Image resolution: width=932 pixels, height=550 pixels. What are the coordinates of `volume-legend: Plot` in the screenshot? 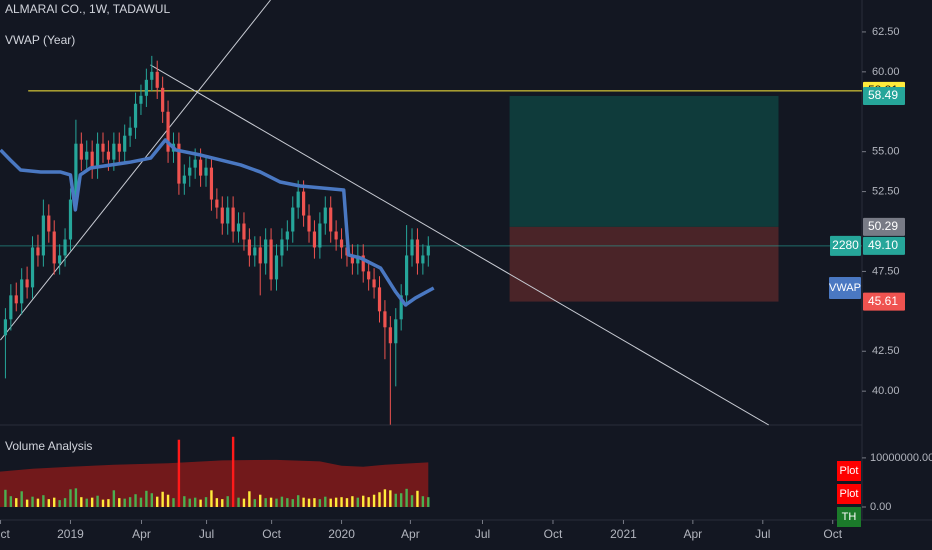 It's located at (849, 494).